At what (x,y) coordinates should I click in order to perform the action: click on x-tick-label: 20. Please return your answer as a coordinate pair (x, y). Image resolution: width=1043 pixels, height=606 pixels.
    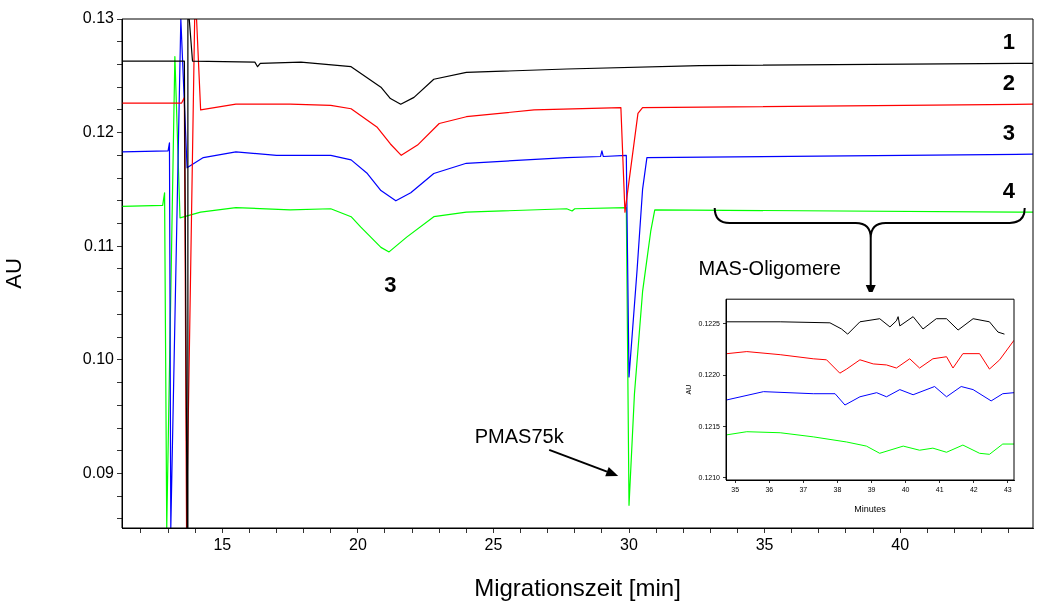
    Looking at the image, I should click on (357, 545).